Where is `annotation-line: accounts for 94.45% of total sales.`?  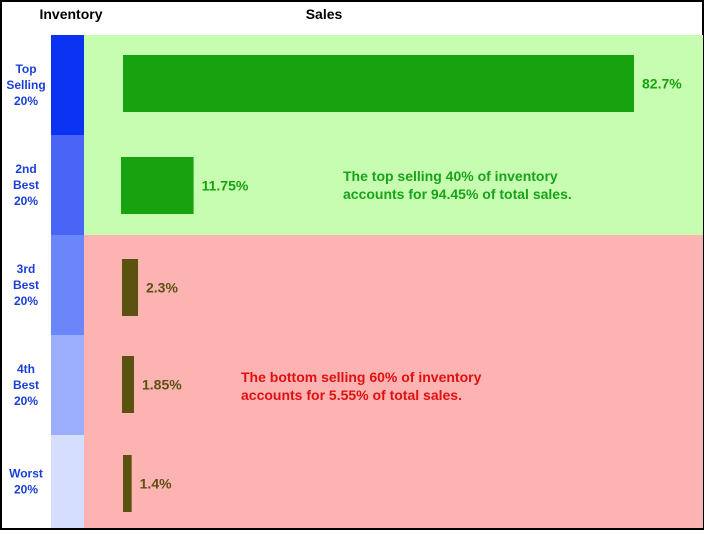
annotation-line: accounts for 94.45% of total sales. is located at coordinates (457, 194).